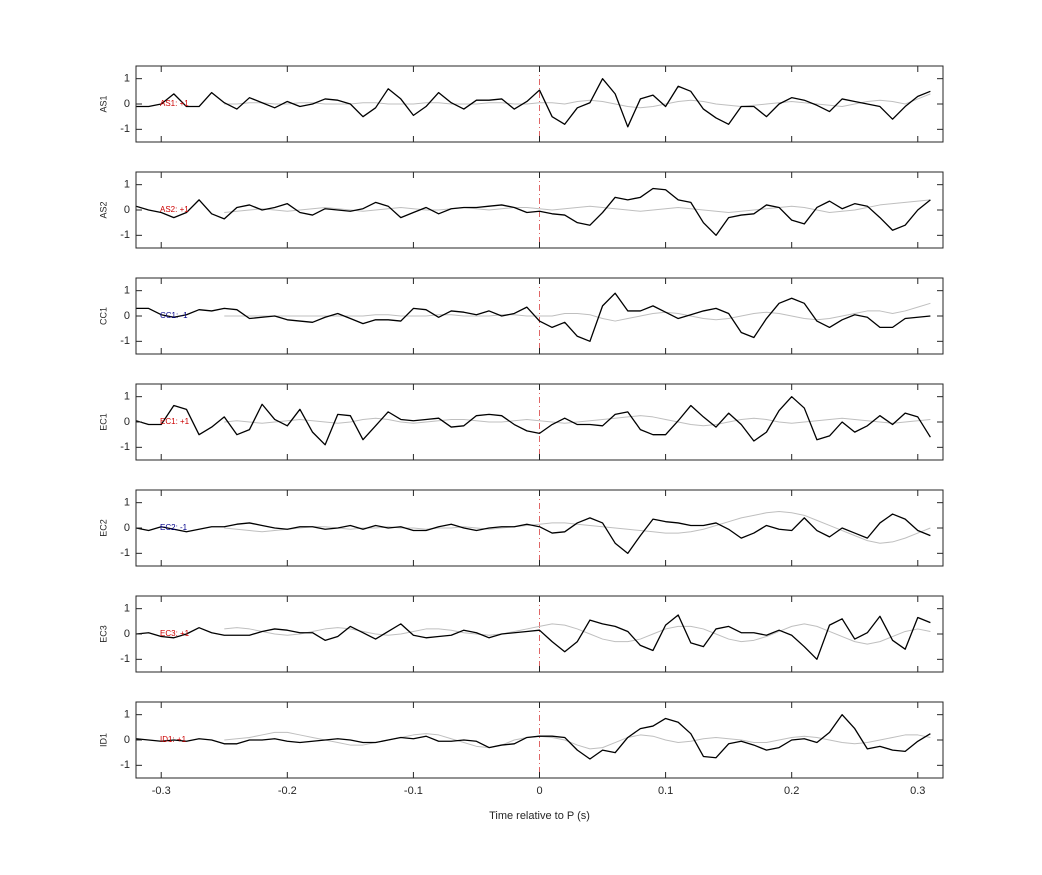 The width and height of the screenshot is (1042, 875). I want to click on annotation: AS1: +1, so click(174, 103).